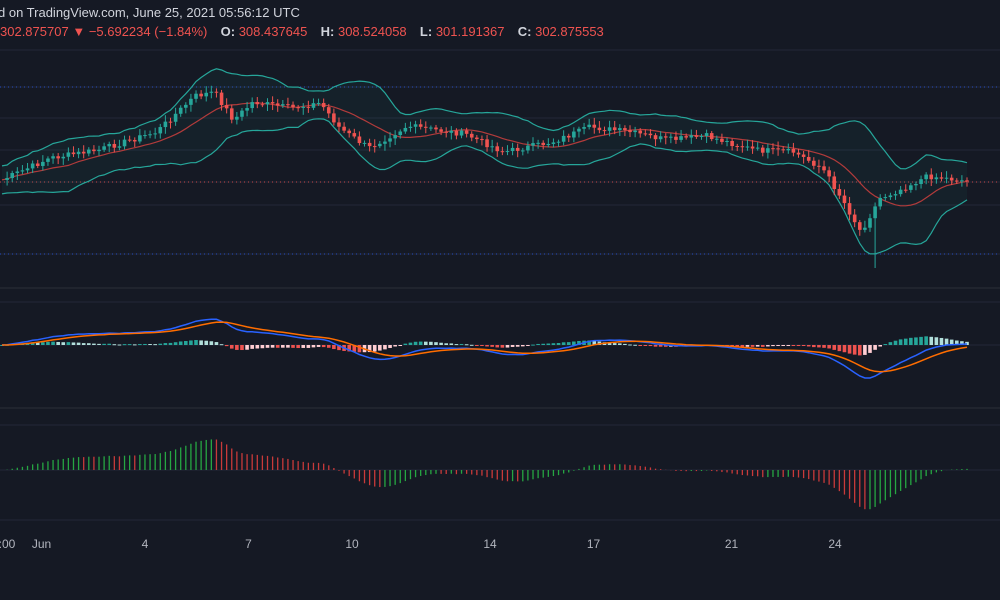 The height and width of the screenshot is (600, 1000). Describe the element at coordinates (372, 31) in the screenshot. I see `high-value: 308.524058` at that location.